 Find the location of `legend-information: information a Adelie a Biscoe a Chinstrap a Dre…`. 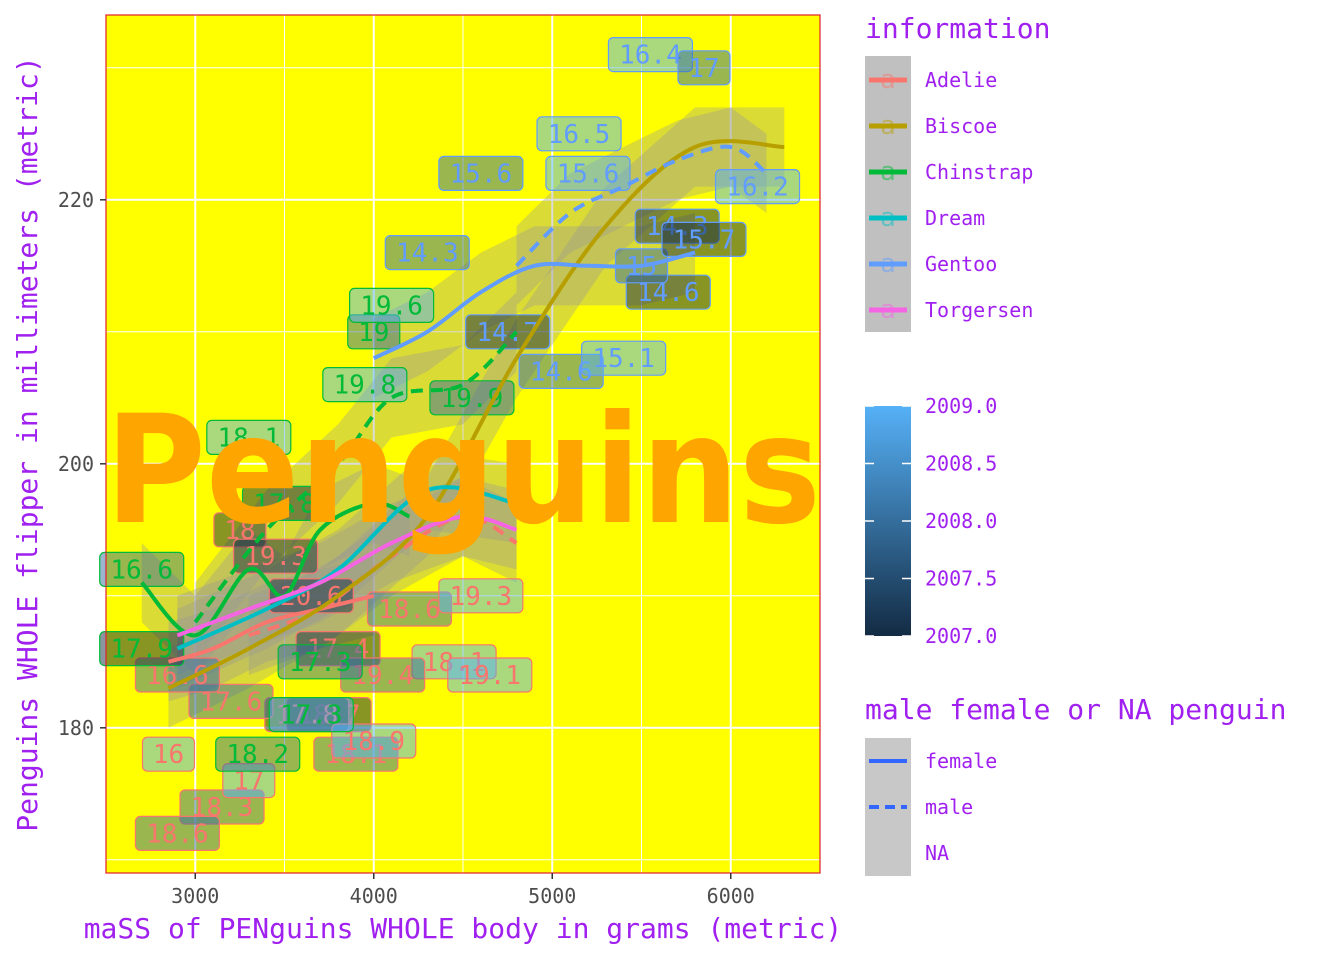

legend-information: information a Adelie a Biscoe a Chinstrap a Dre… is located at coordinates (957, 172).